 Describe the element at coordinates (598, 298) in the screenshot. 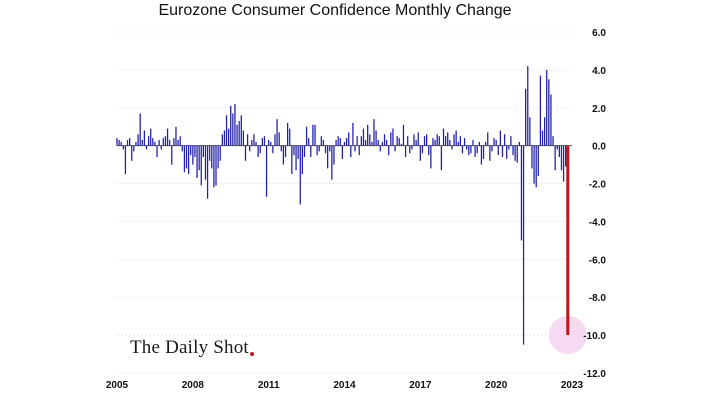

I see `y-tick-label: -8.0` at that location.